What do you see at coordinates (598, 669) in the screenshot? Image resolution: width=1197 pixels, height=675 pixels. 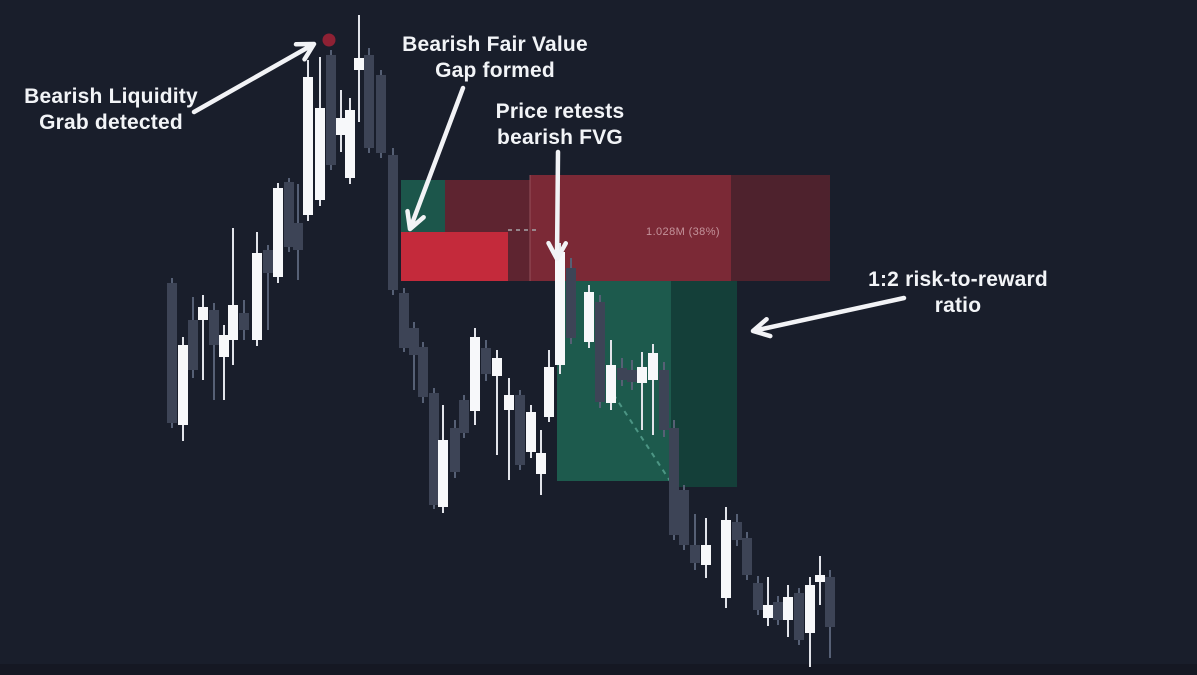 I see `zone-bottom-fade` at bounding box center [598, 669].